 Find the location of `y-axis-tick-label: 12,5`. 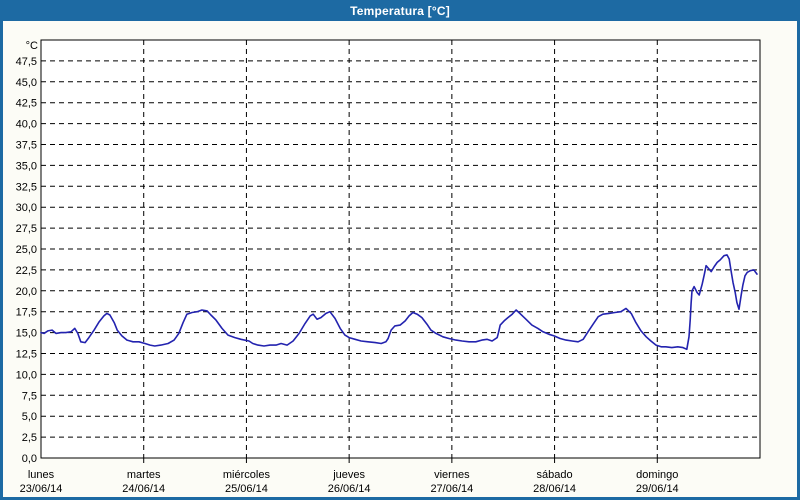

y-axis-tick-label: 12,5 is located at coordinates (26, 355).